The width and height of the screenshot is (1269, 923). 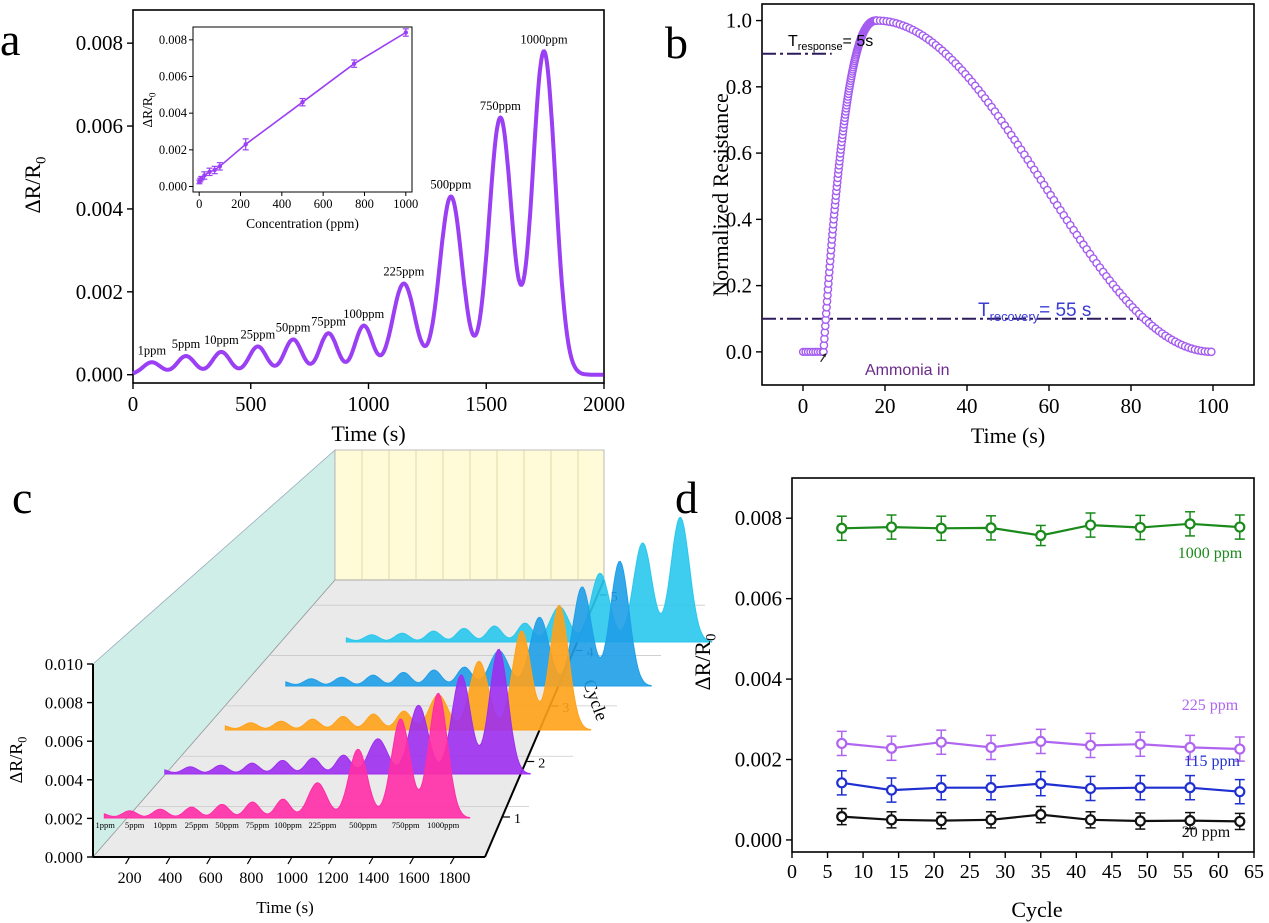 What do you see at coordinates (803, 406) in the screenshot?
I see `x-tick-label: 0` at bounding box center [803, 406].